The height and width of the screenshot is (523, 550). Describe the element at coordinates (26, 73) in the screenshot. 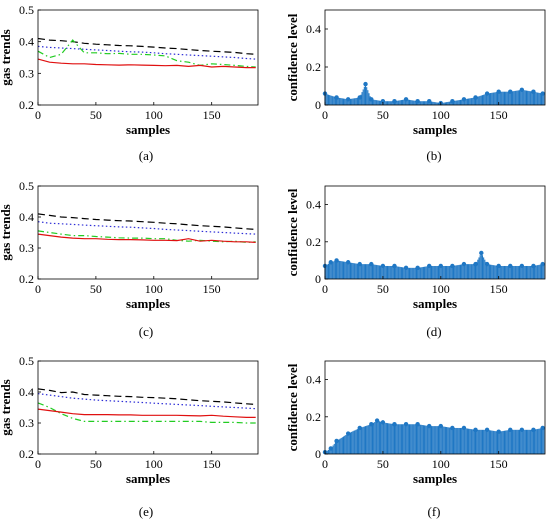

I see `y-tick-label: 0.3` at that location.